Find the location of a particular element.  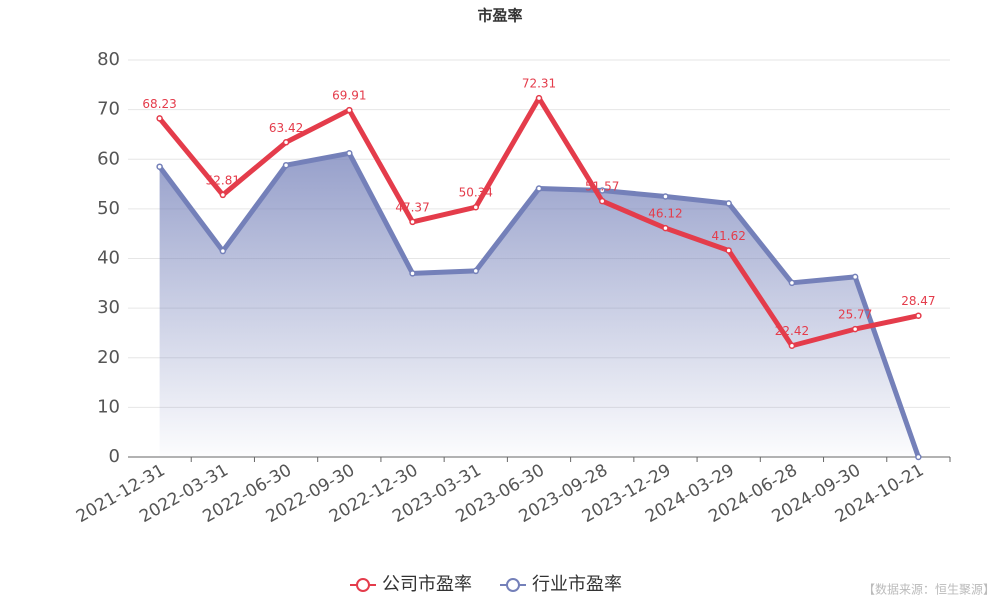

chart-title: 市盈率 is located at coordinates (499, 16).